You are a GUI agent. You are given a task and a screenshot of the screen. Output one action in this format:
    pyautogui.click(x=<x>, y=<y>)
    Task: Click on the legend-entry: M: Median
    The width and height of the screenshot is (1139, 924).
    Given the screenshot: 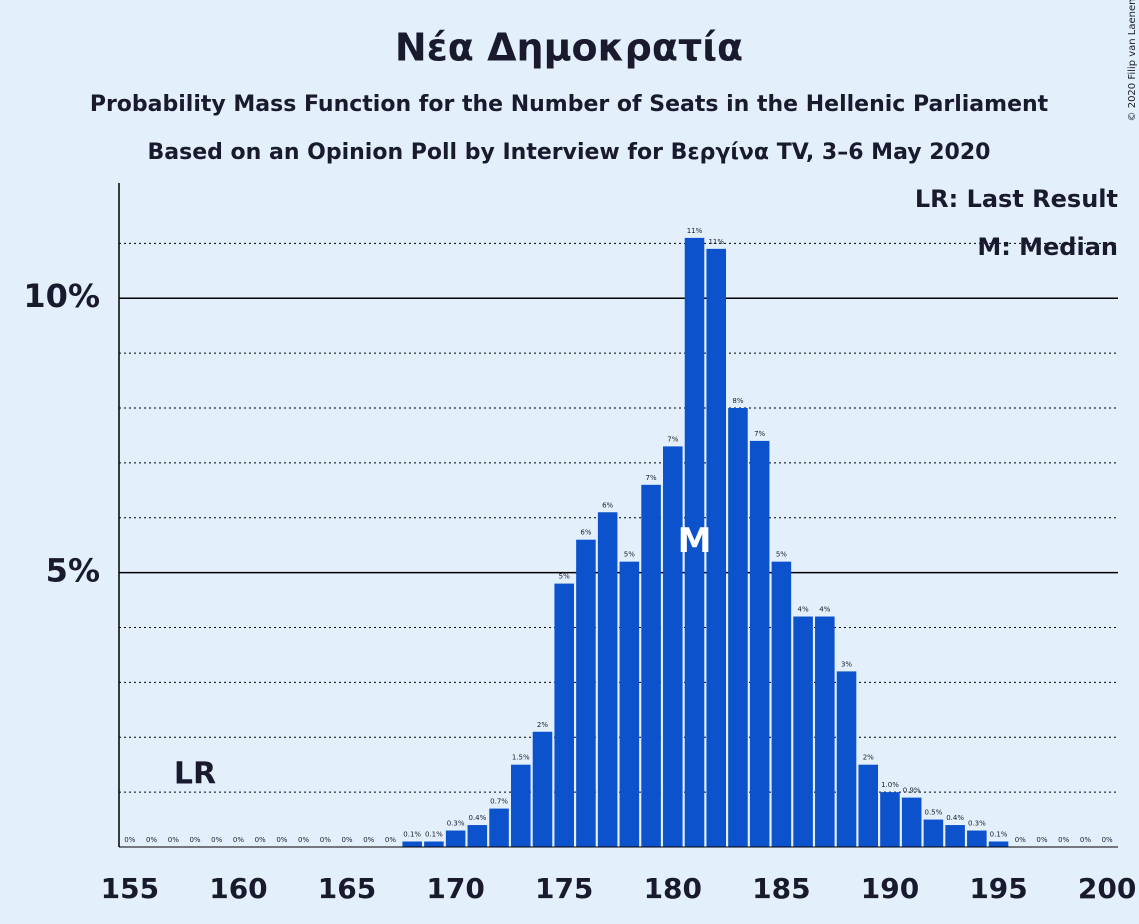 What is the action you would take?
    pyautogui.click(x=1047, y=247)
    